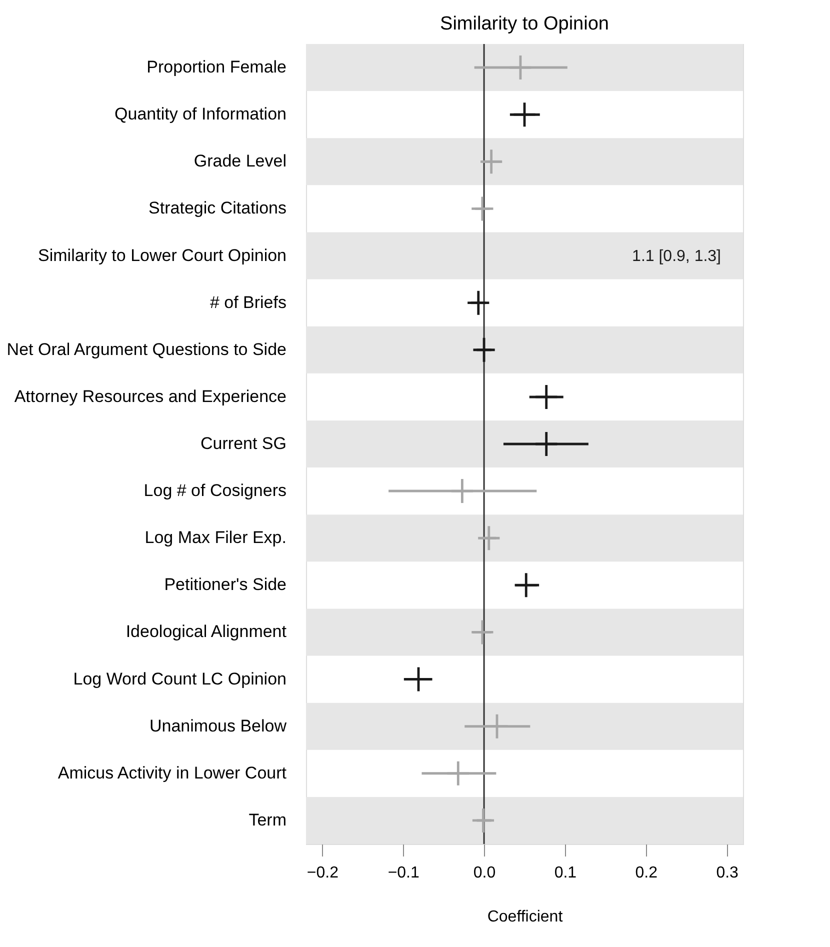 The height and width of the screenshot is (947, 830). What do you see at coordinates (215, 490) in the screenshot?
I see `y-tick-label: Log # of Cosigners` at bounding box center [215, 490].